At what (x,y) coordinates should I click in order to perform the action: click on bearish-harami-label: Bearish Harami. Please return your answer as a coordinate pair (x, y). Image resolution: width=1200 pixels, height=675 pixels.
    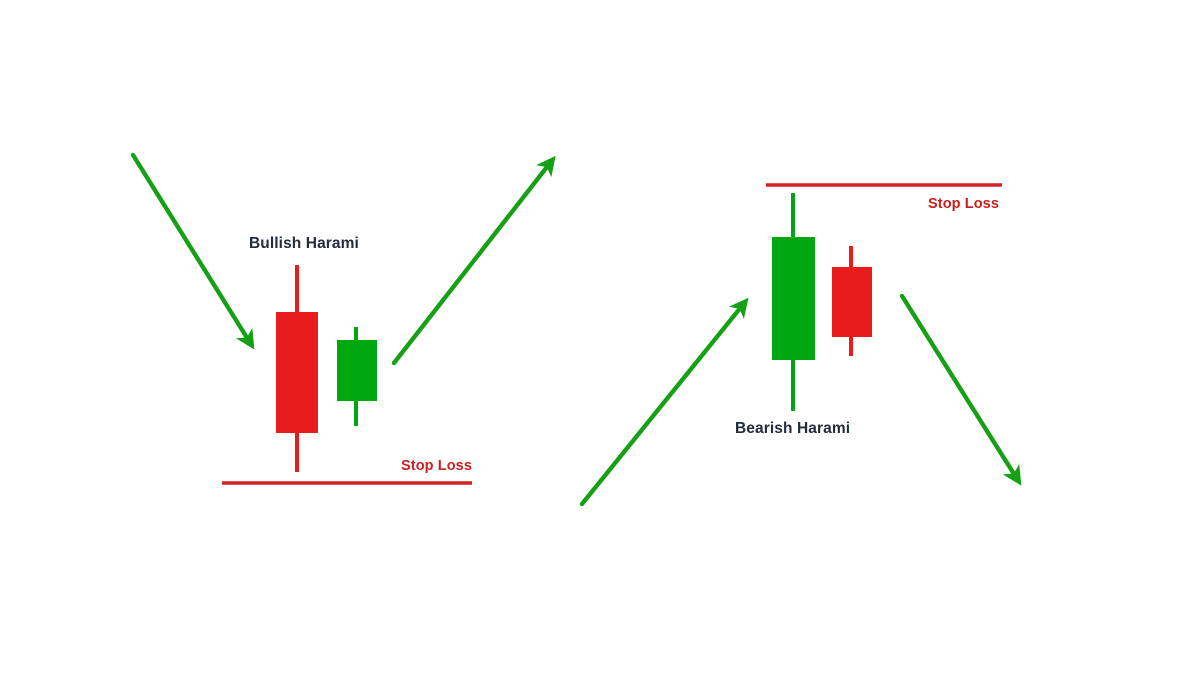
    Looking at the image, I should click on (793, 428).